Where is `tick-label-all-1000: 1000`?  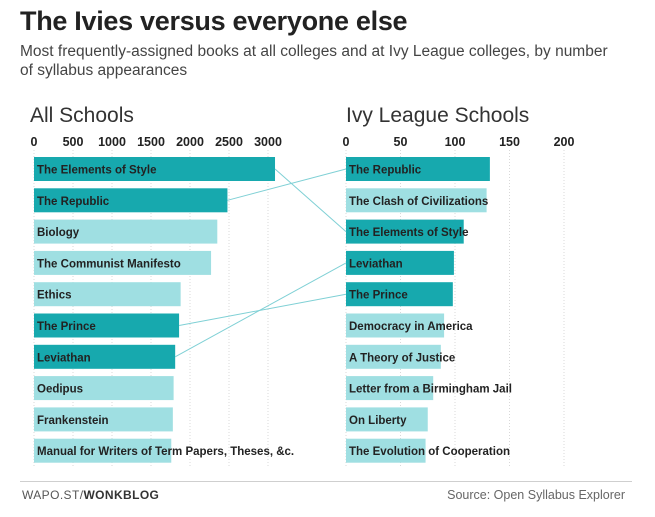 tick-label-all-1000: 1000 is located at coordinates (112, 142).